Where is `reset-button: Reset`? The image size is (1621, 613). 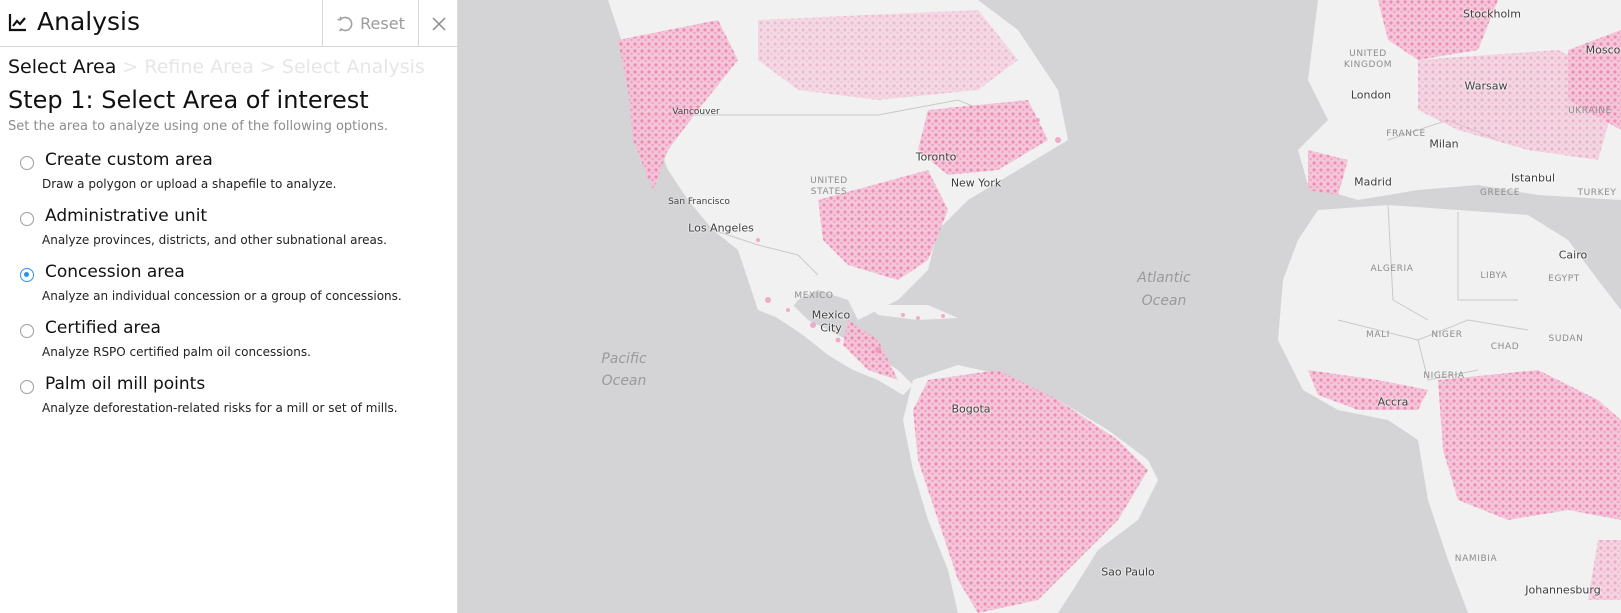 reset-button: Reset is located at coordinates (370, 23).